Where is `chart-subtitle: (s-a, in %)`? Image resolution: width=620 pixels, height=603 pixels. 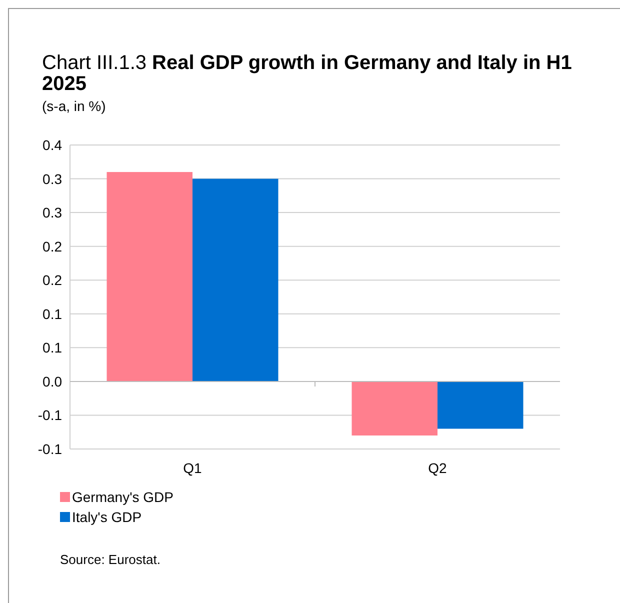 chart-subtitle: (s-a, in %) is located at coordinates (74, 106).